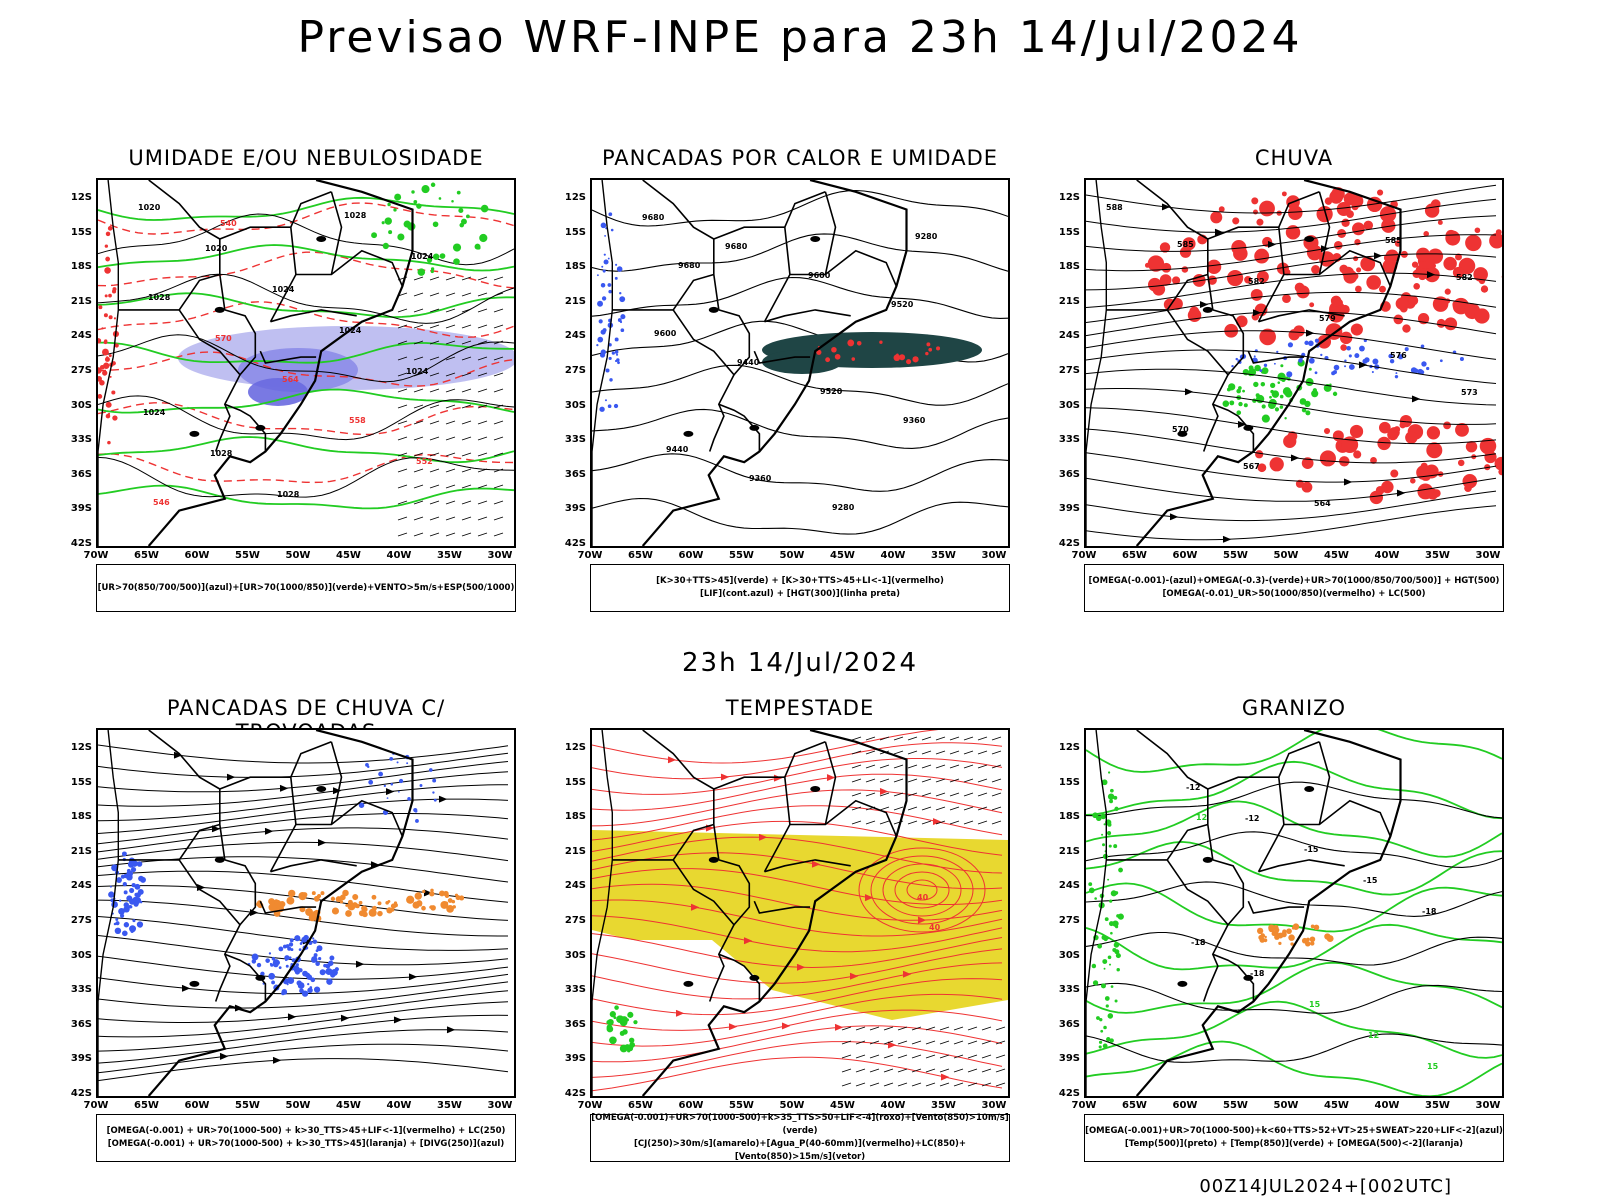  Describe the element at coordinates (1315, 1004) in the screenshot. I see `svg-text: 15` at that location.